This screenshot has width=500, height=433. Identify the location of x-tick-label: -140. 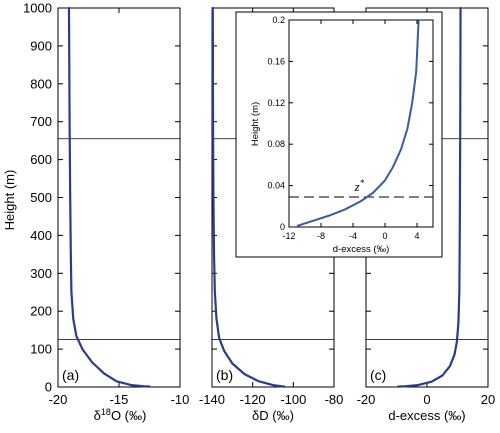
(212, 399).